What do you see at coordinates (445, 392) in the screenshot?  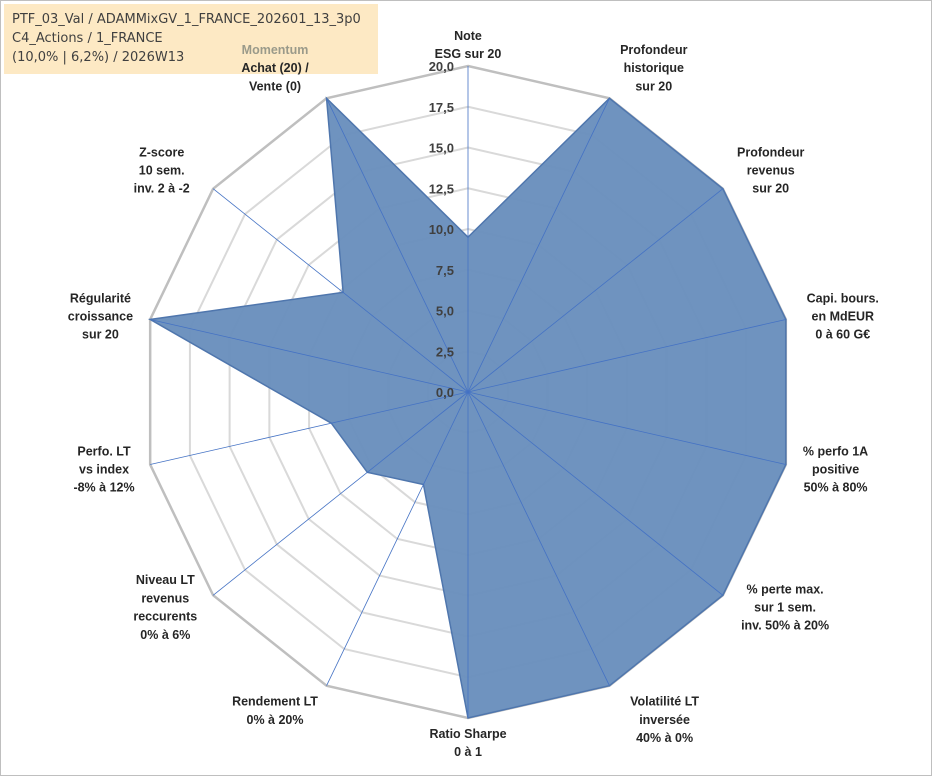 I see `tick-label: 0,0` at bounding box center [445, 392].